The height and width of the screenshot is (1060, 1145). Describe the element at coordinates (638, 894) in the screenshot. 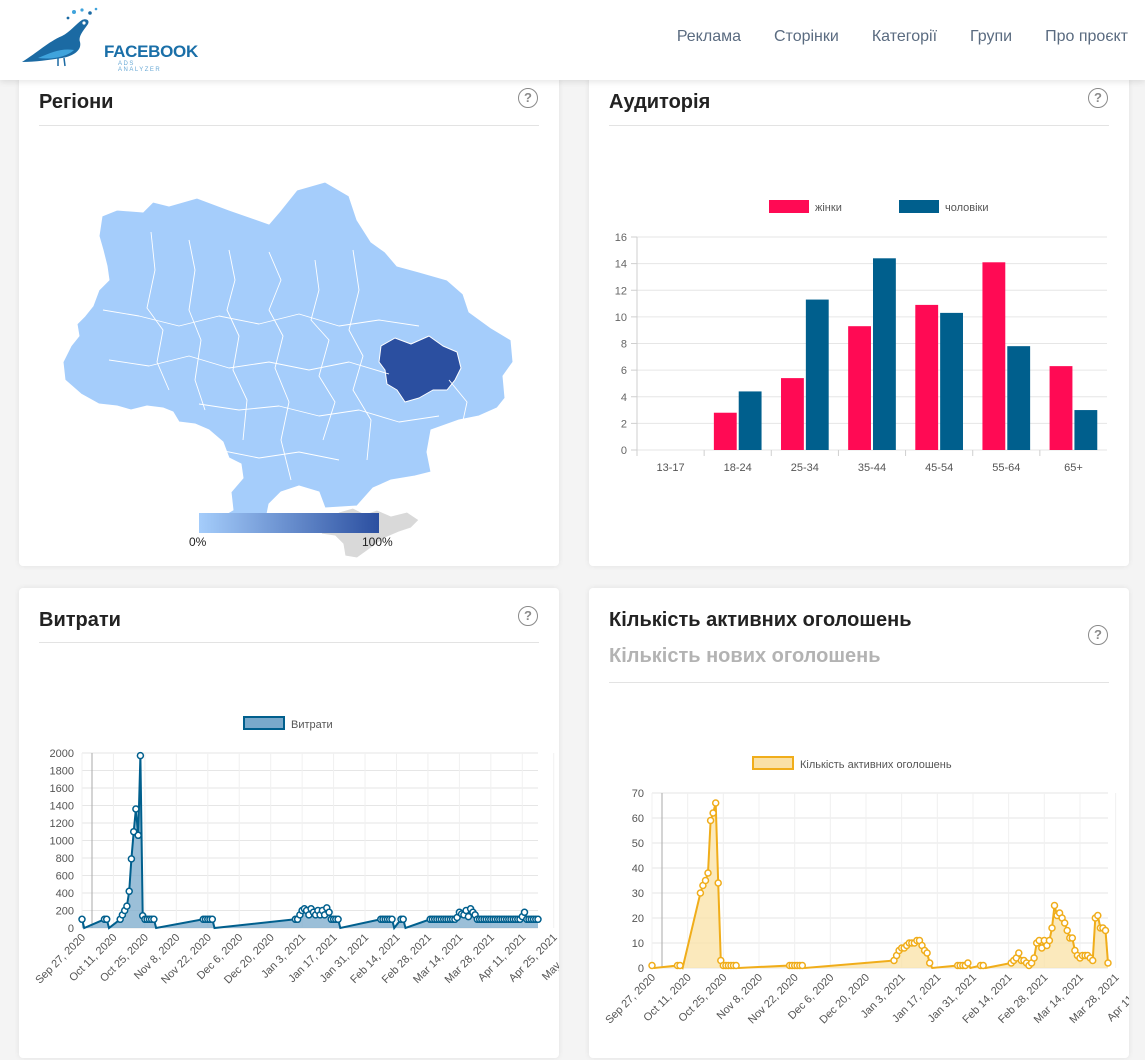

I see `y-tick-label: 30` at that location.